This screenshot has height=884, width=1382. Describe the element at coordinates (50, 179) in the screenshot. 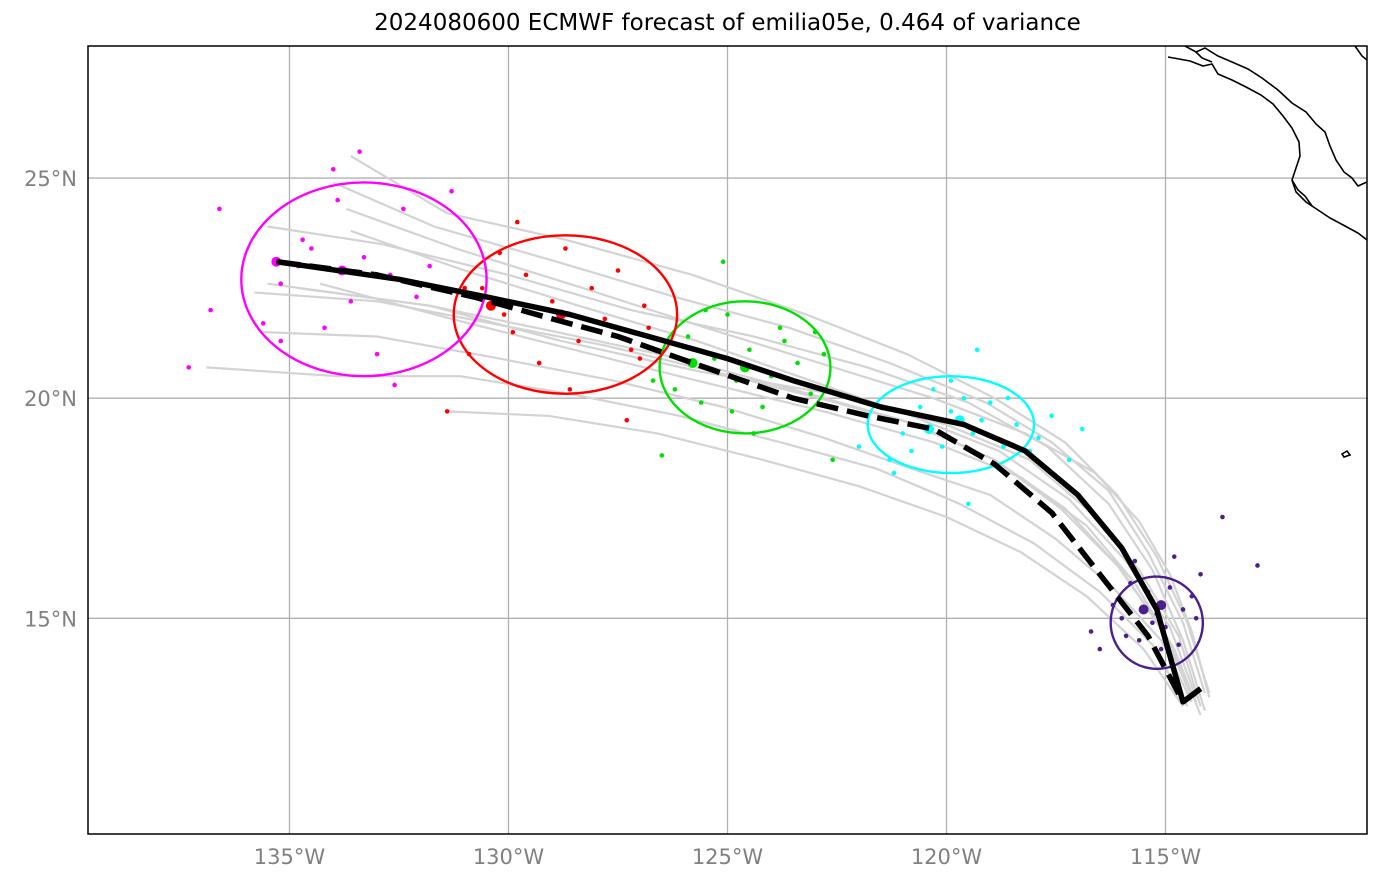

I see `y-tick-label: 25°N` at that location.